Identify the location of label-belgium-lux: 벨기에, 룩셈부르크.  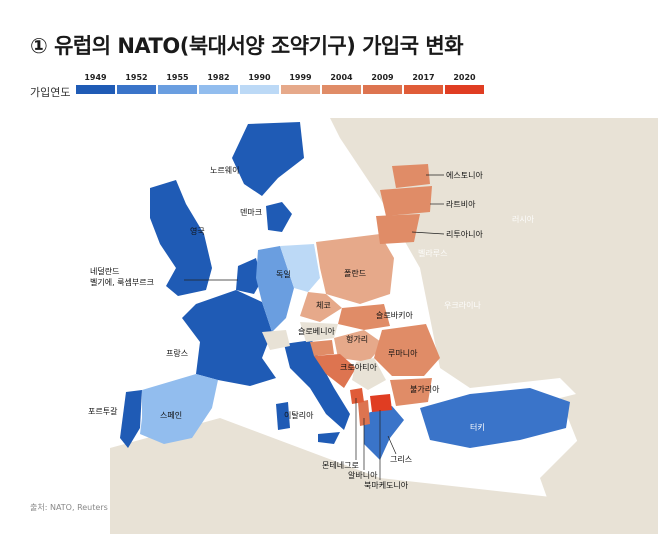
(122, 282).